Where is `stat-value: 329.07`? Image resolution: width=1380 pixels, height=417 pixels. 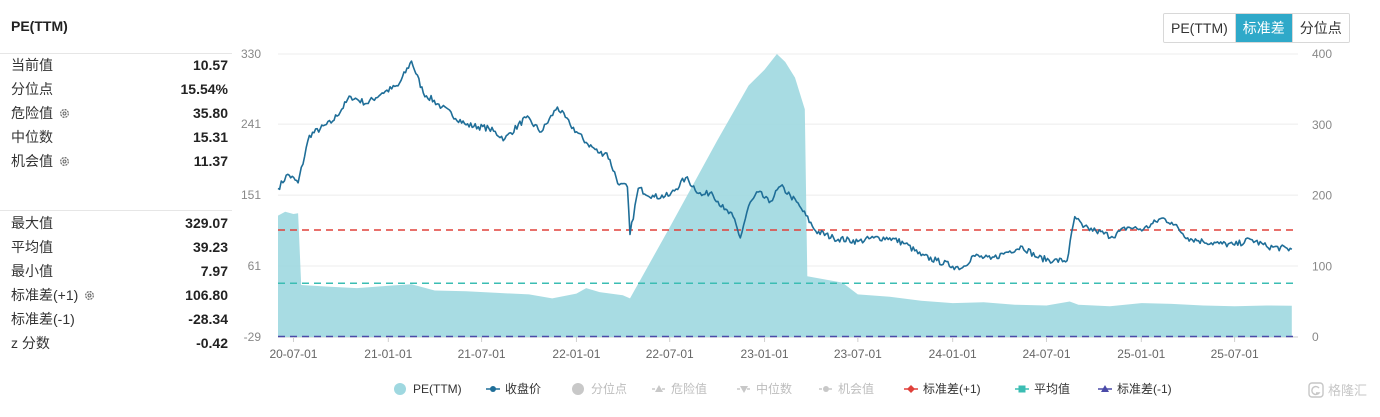
stat-value: 329.07 is located at coordinates (206, 223).